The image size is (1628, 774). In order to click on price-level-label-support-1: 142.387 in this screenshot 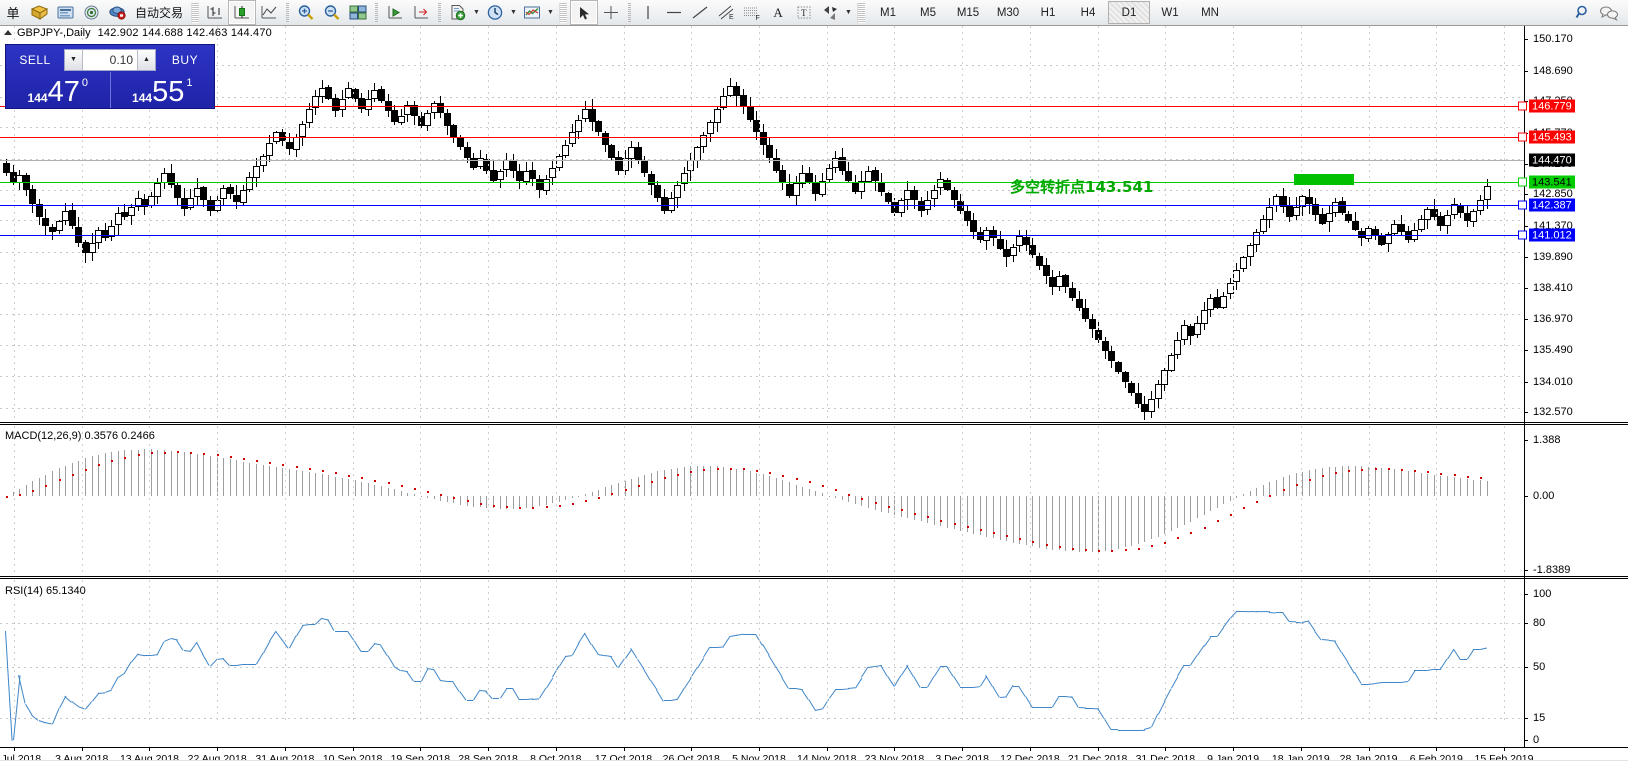, I will do `click(1552, 205)`.